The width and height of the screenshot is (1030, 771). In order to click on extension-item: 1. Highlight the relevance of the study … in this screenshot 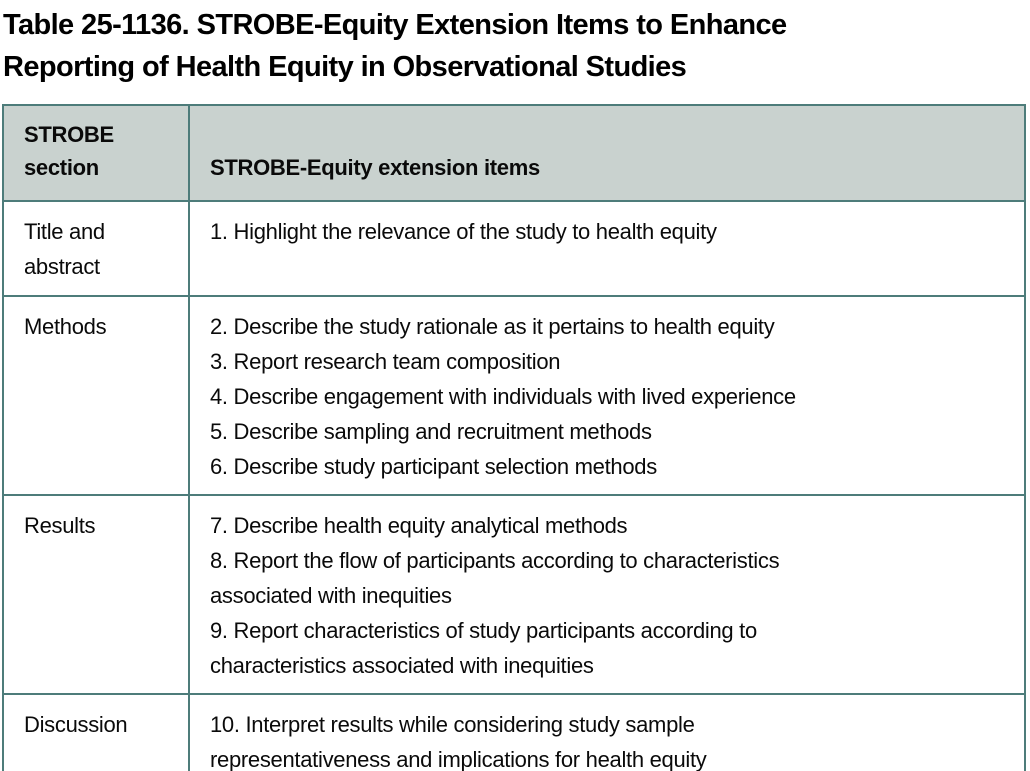, I will do `click(463, 231)`.